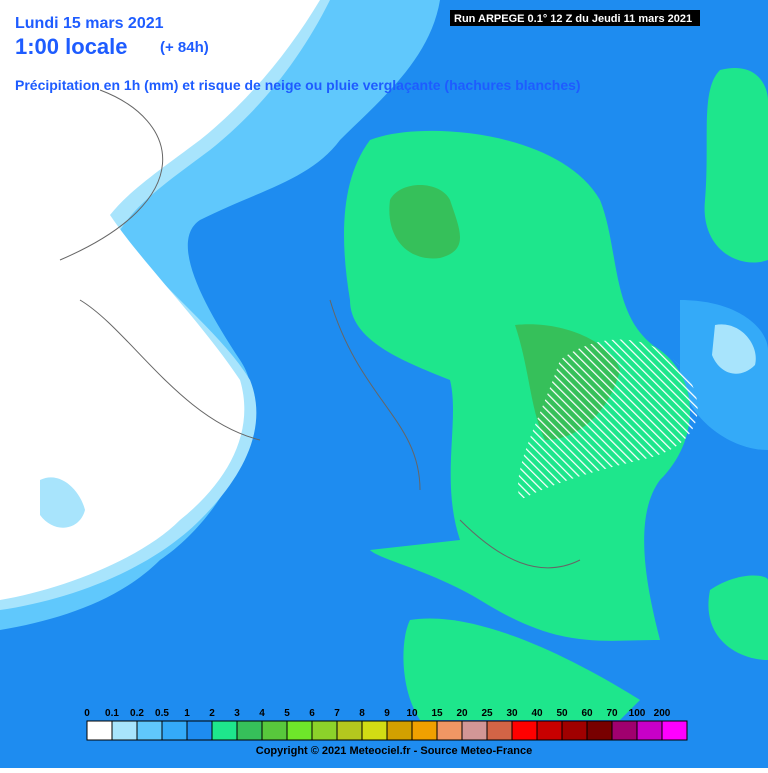 Image resolution: width=768 pixels, height=773 pixels. I want to click on legend-label: 40, so click(537, 713).